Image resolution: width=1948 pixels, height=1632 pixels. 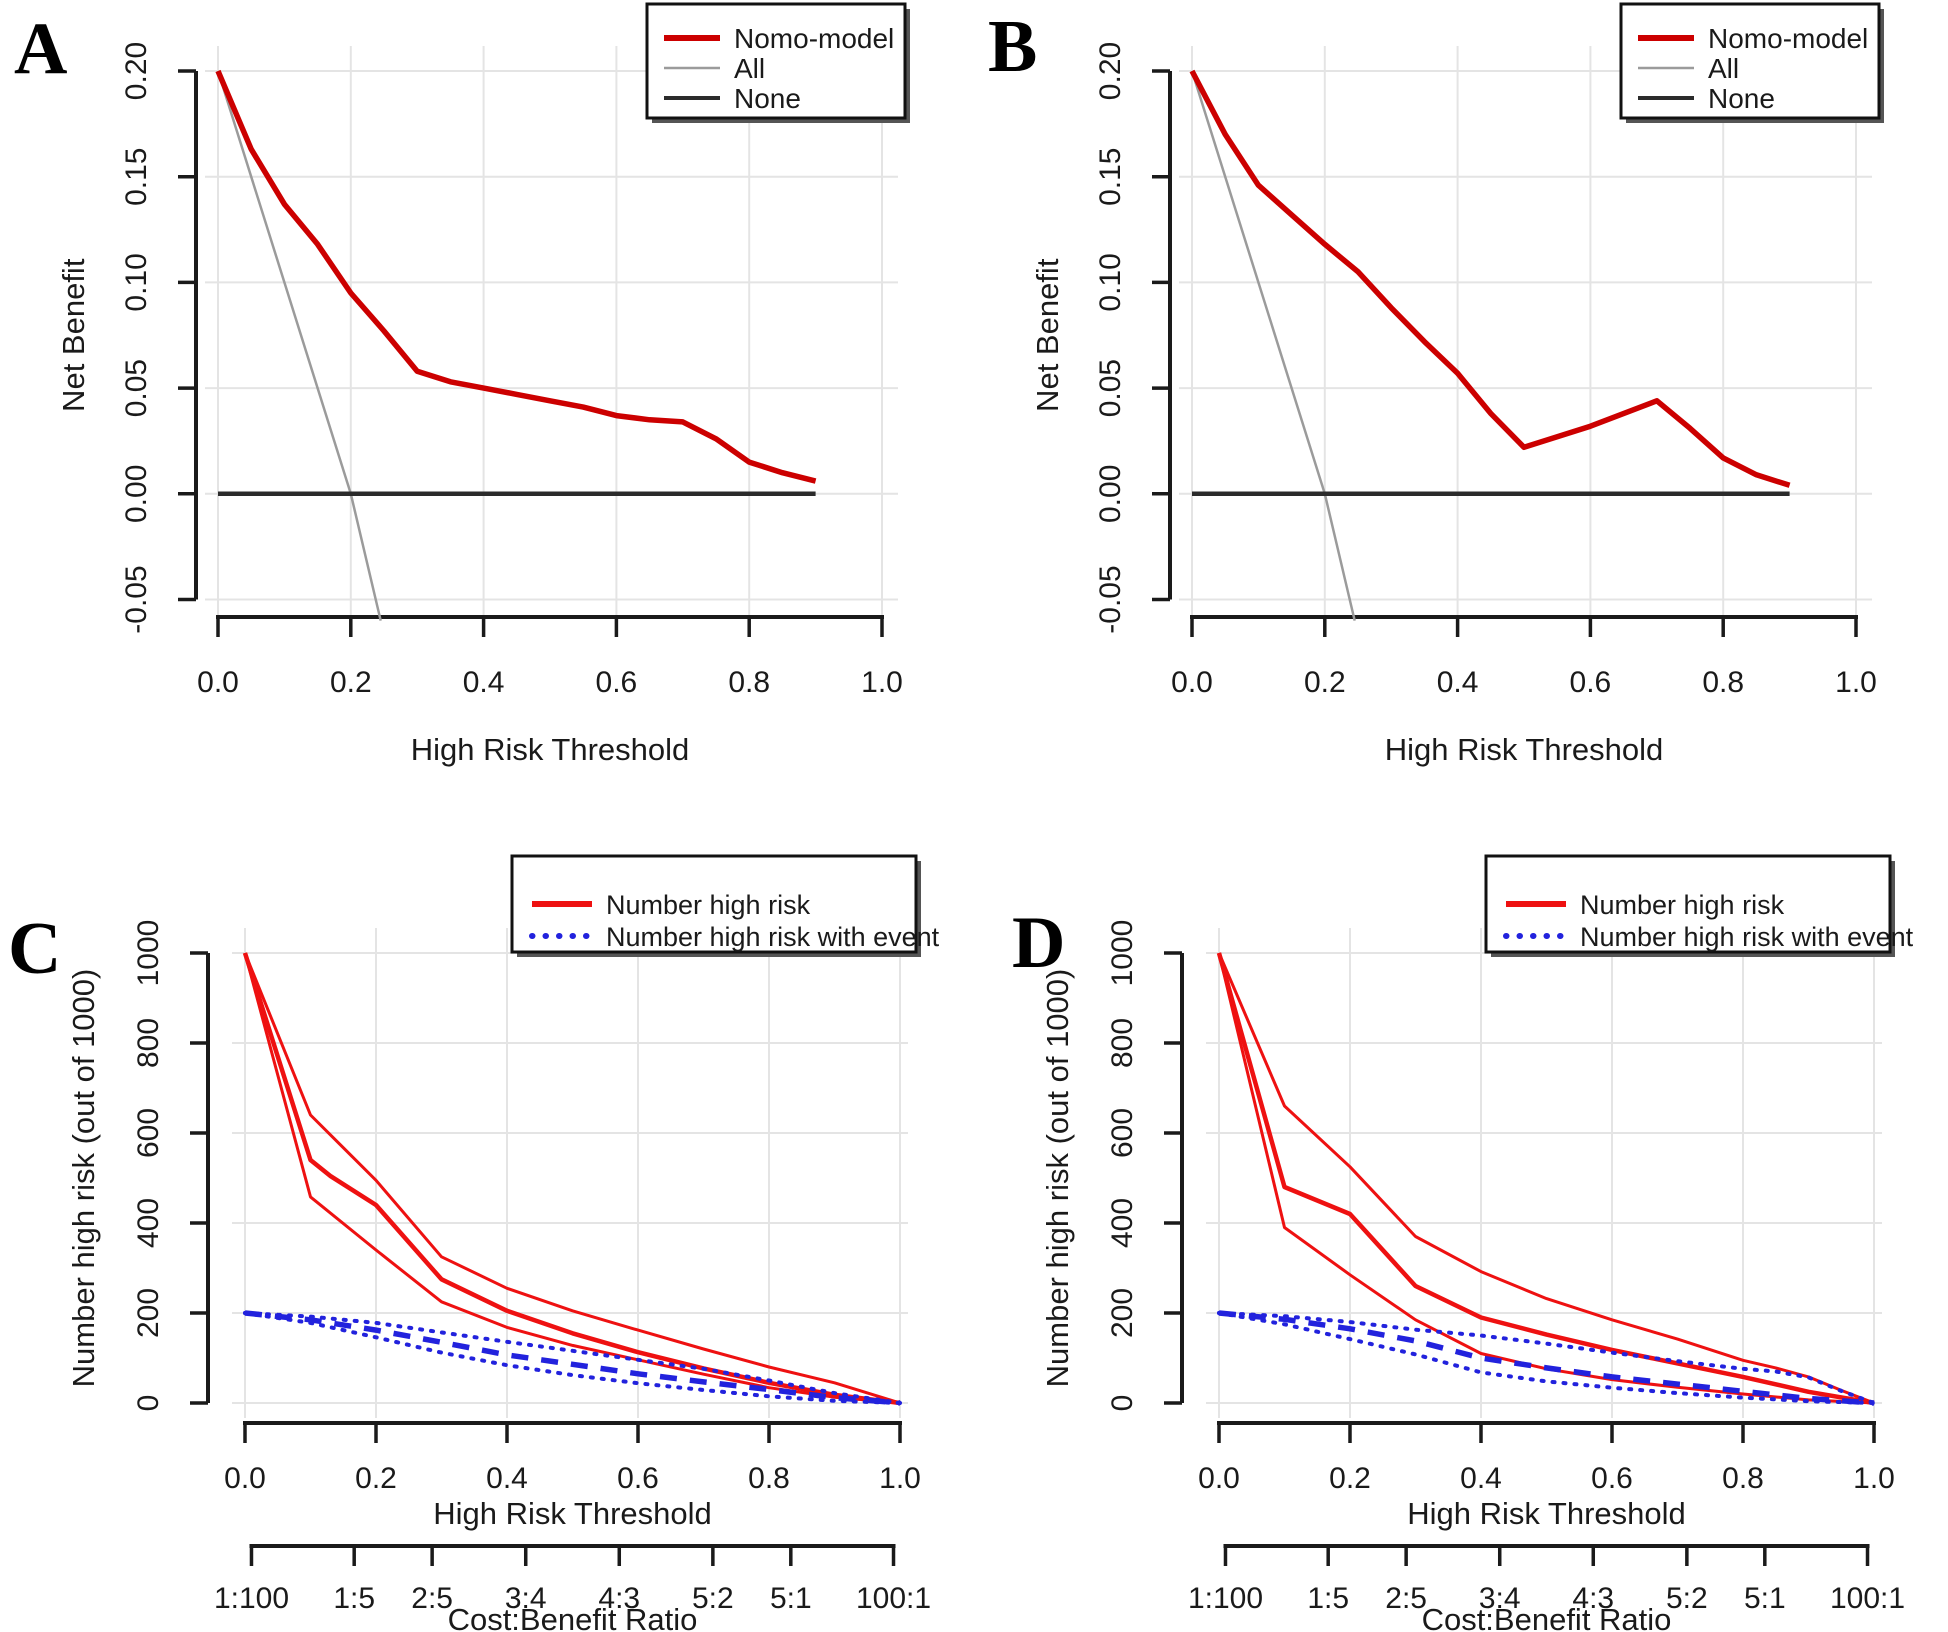 What do you see at coordinates (41, 49) in the screenshot?
I see `panel-label-a: A` at bounding box center [41, 49].